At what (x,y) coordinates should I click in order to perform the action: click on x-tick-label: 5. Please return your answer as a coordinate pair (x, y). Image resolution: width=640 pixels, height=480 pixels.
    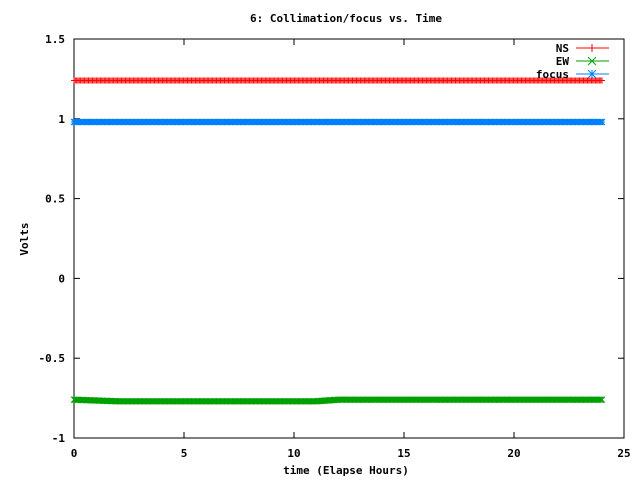
    Looking at the image, I should click on (184, 453).